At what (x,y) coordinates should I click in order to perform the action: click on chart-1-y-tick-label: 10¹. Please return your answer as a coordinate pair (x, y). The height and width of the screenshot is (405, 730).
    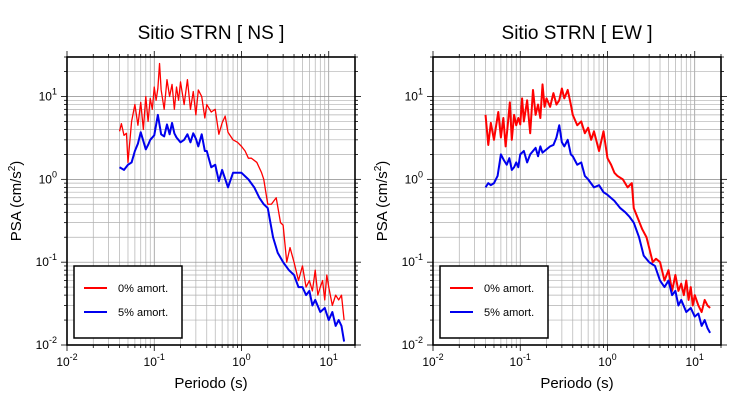
    Looking at the image, I should click on (48, 95).